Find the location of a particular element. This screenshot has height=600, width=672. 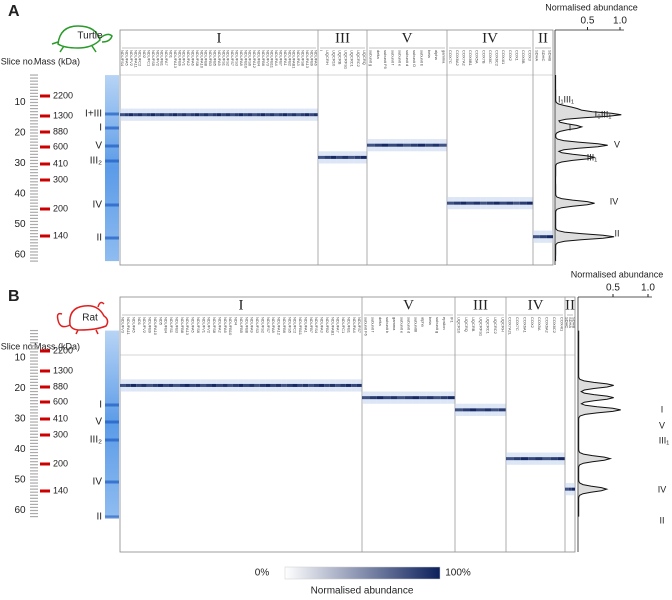

protein-name: NDUFA1 is located at coordinates (285, 58).